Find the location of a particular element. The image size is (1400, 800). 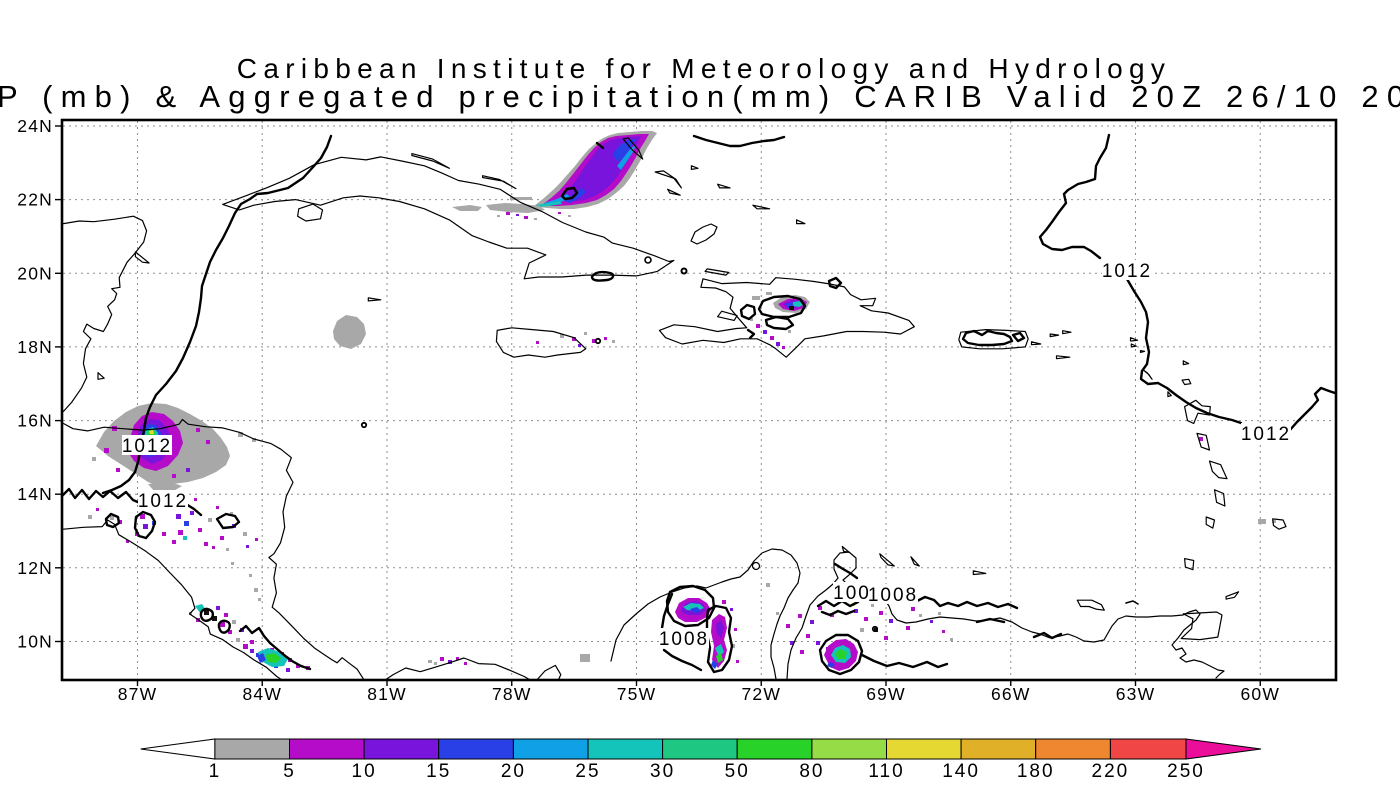

svg-text: 18N is located at coordinates (35, 347).